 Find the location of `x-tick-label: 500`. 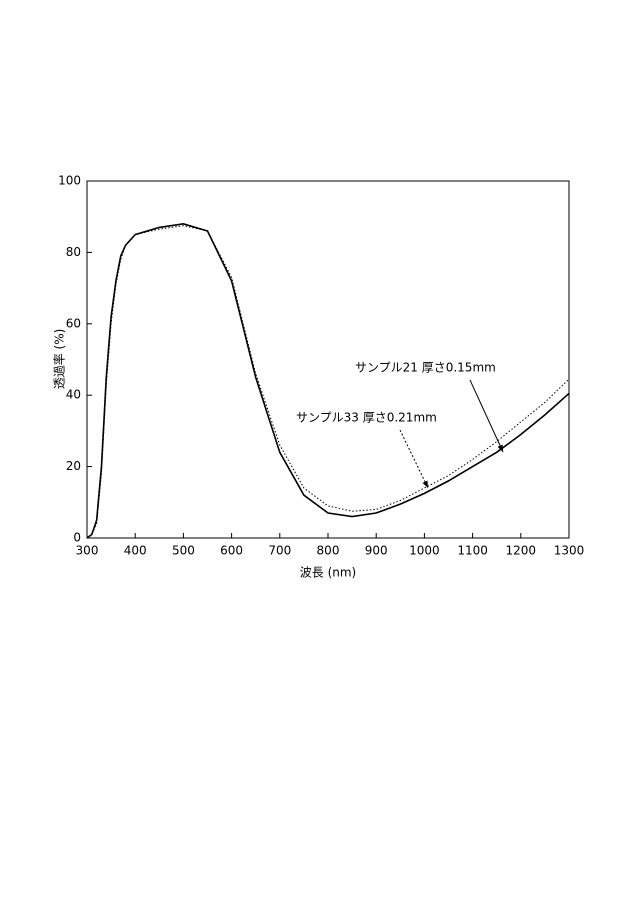

x-tick-label: 500 is located at coordinates (183, 551).